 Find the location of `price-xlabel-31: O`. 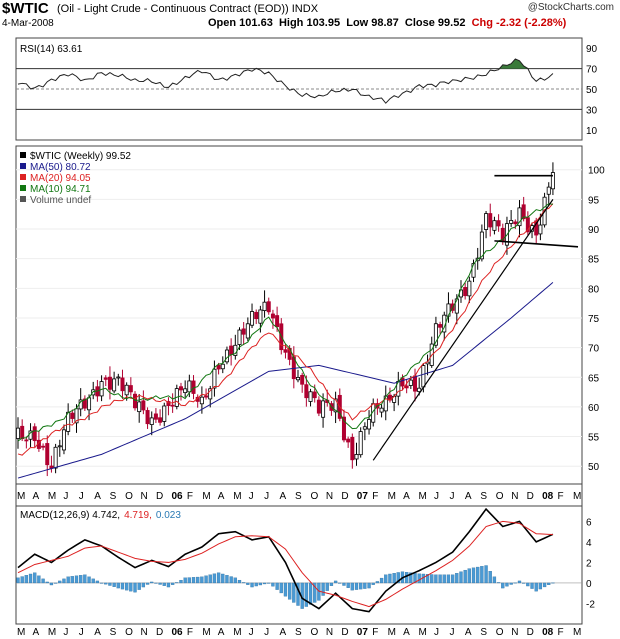

price-xlabel-31: O is located at coordinates (500, 496).